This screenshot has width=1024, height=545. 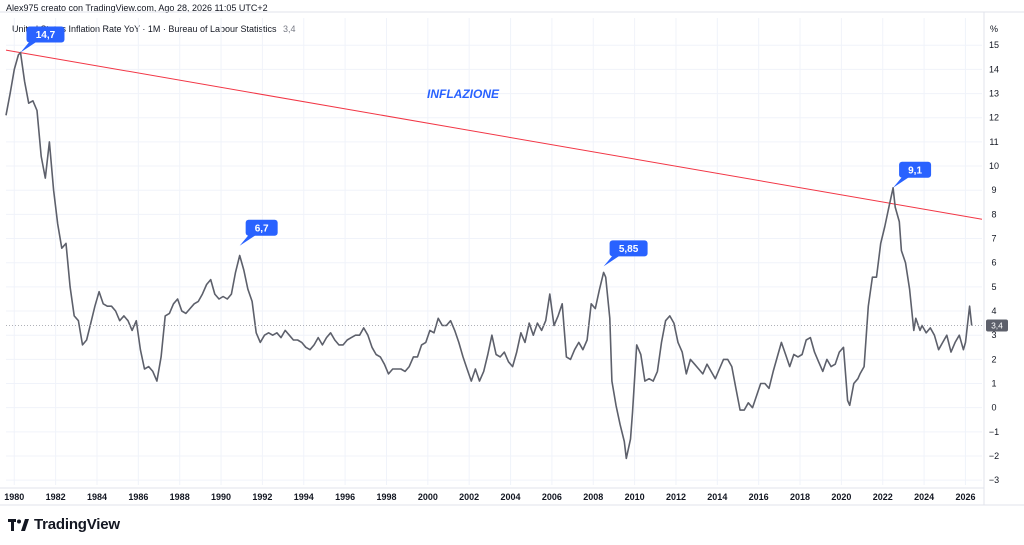 What do you see at coordinates (759, 497) in the screenshot?
I see `x-tick-label: 2016` at bounding box center [759, 497].